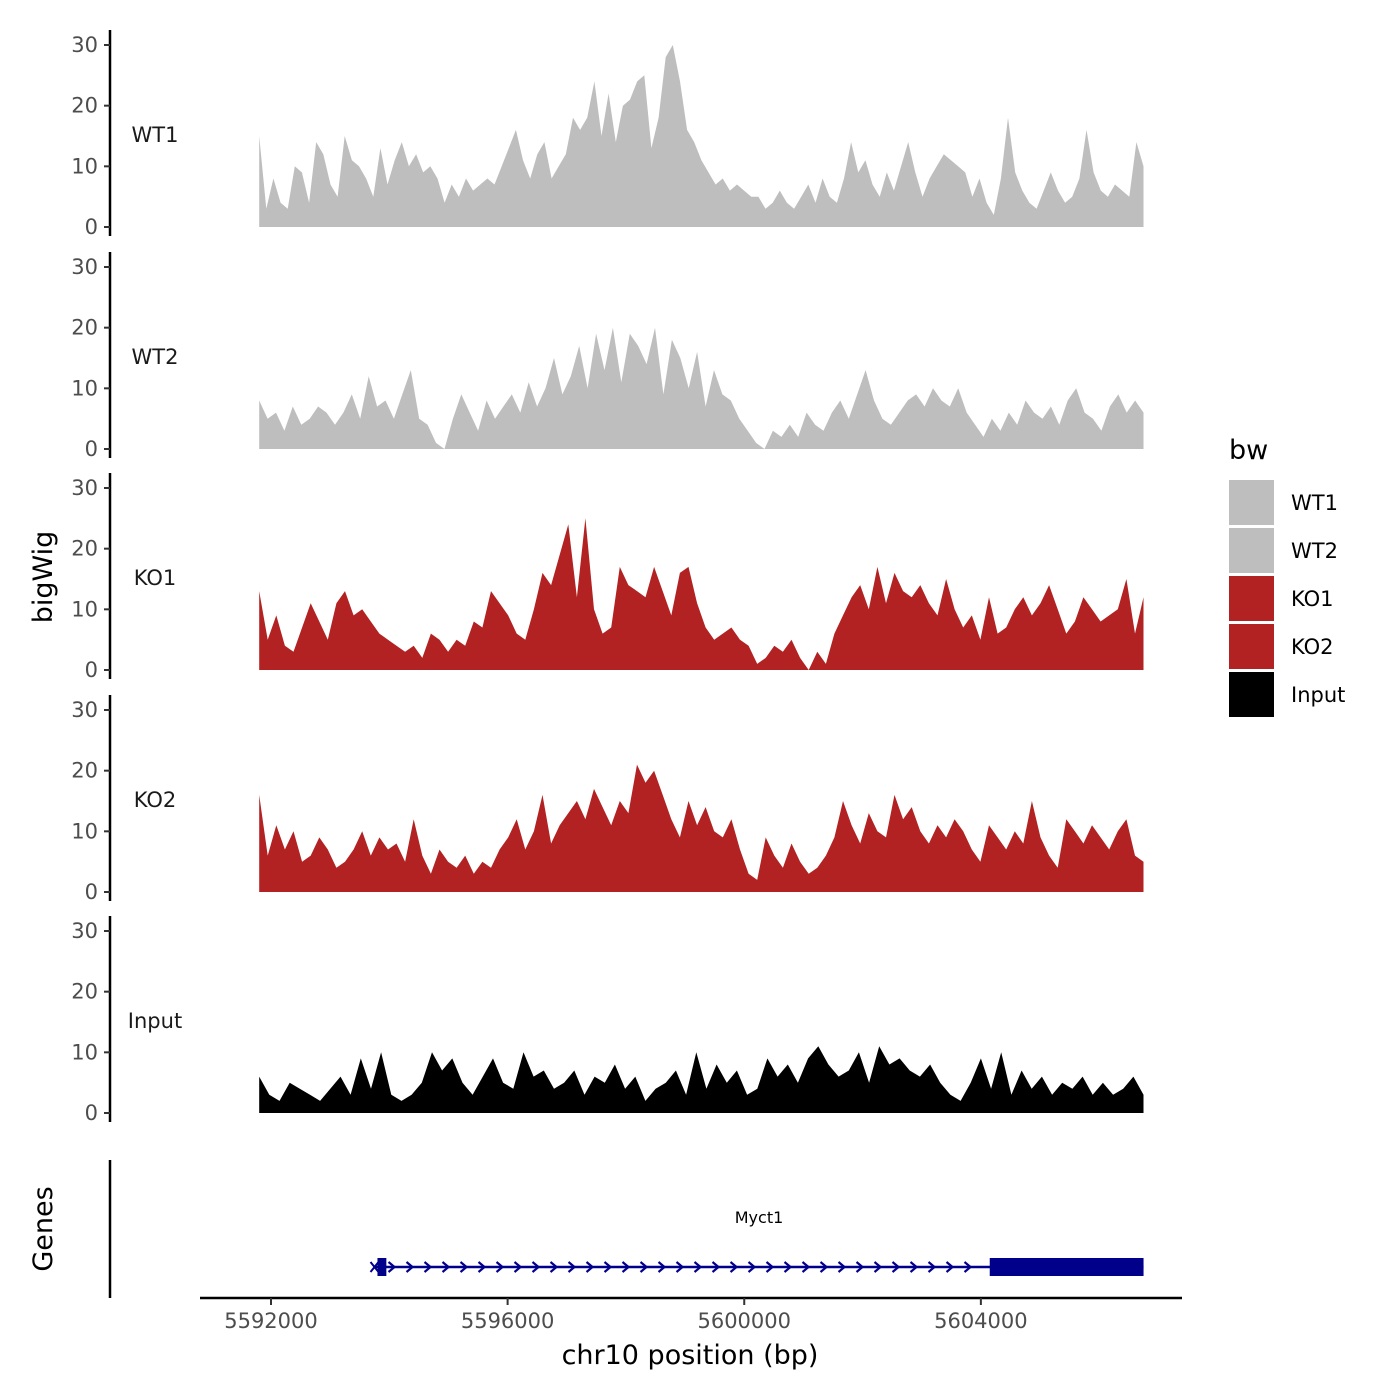 The width and height of the screenshot is (1400, 1400). I want to click on gene-track: Myct1, so click(626, 1229).